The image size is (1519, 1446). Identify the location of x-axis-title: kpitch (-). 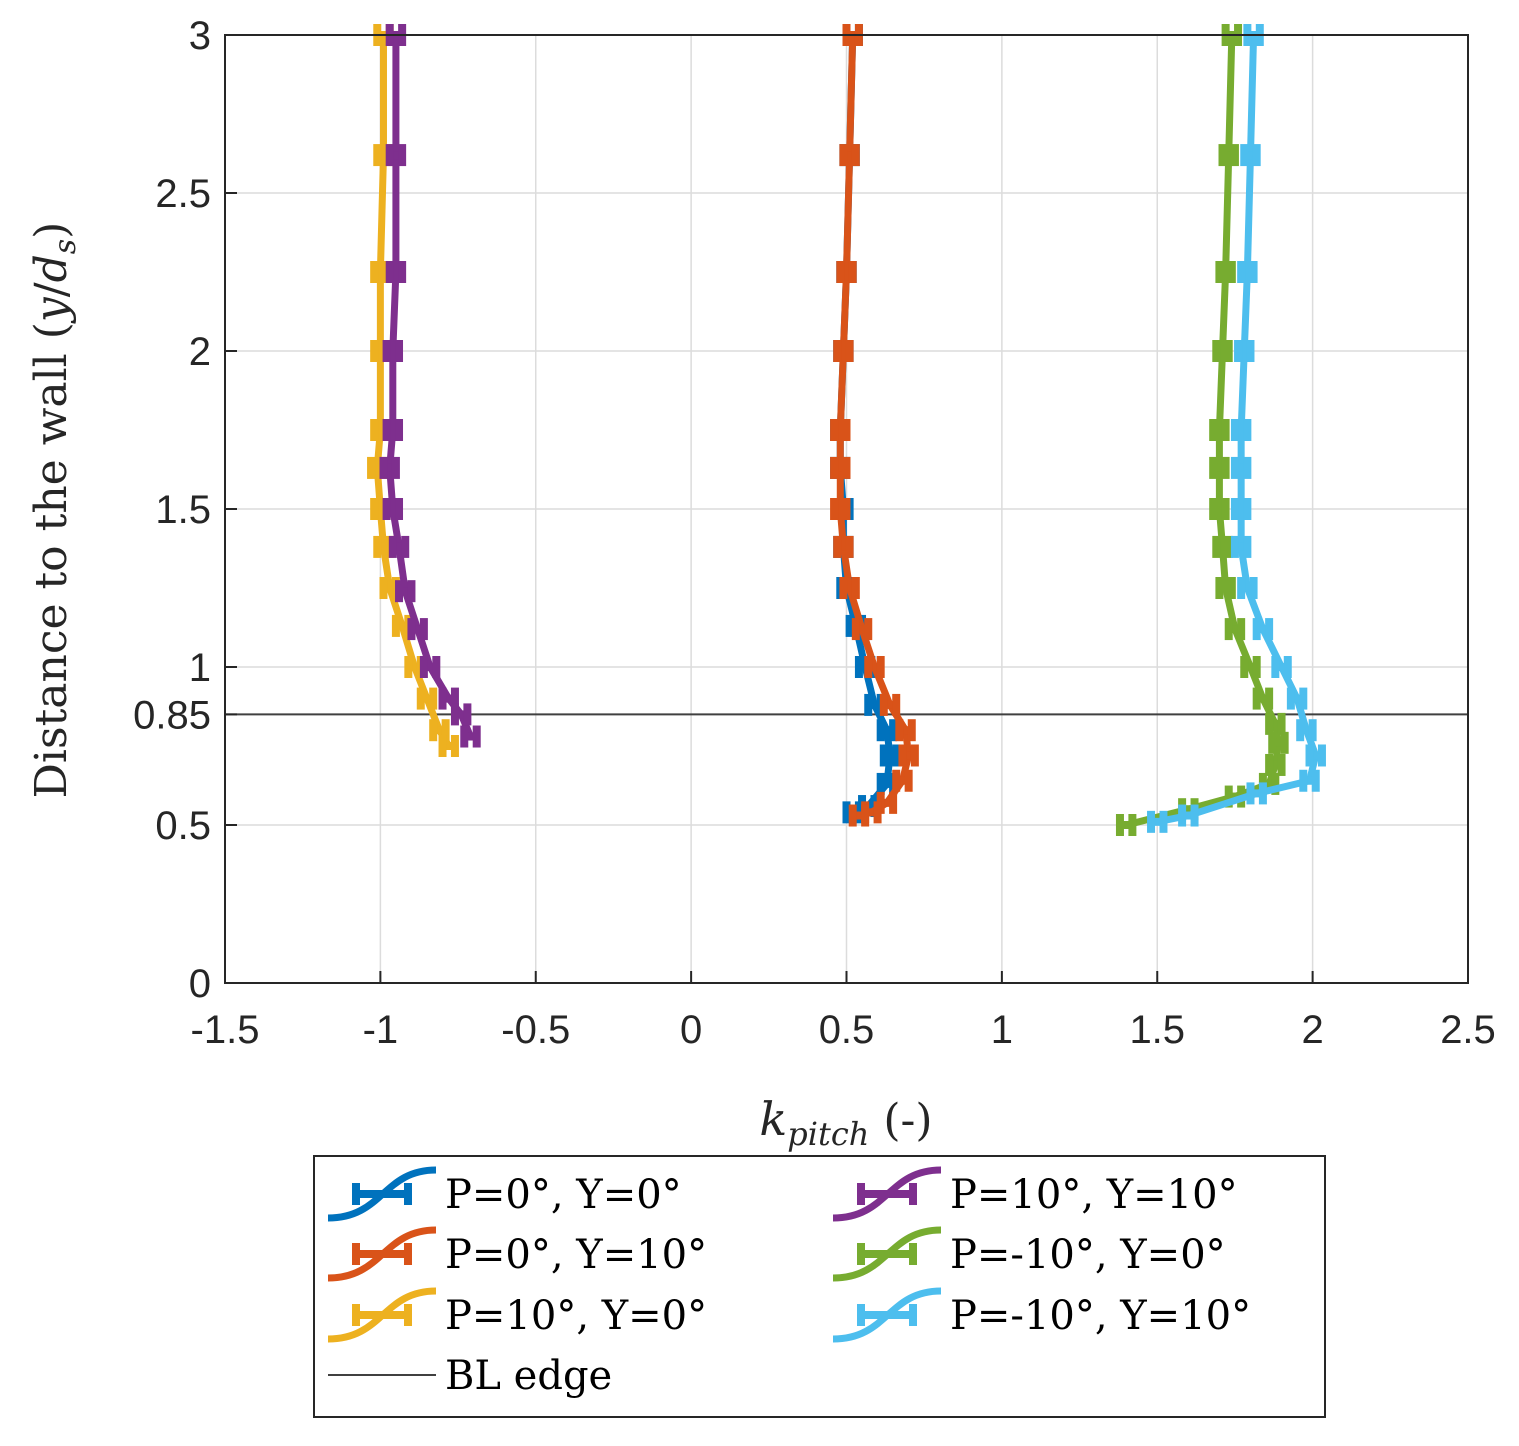
(845, 1122).